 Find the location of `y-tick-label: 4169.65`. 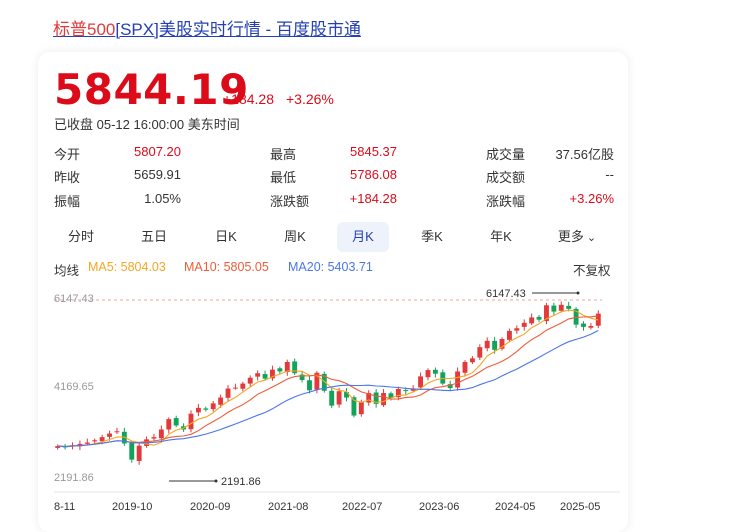

y-tick-label: 4169.65 is located at coordinates (74, 387).